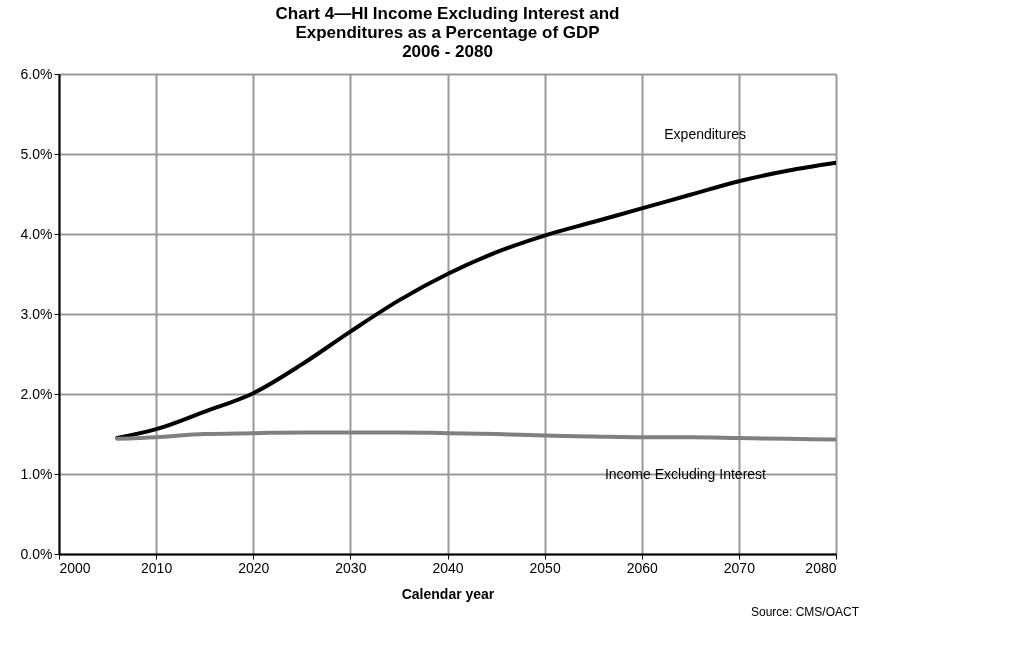 Image resolution: width=1035 pixels, height=656 pixels. What do you see at coordinates (36, 393) in the screenshot?
I see `y-tick-label: 2.0%` at bounding box center [36, 393].